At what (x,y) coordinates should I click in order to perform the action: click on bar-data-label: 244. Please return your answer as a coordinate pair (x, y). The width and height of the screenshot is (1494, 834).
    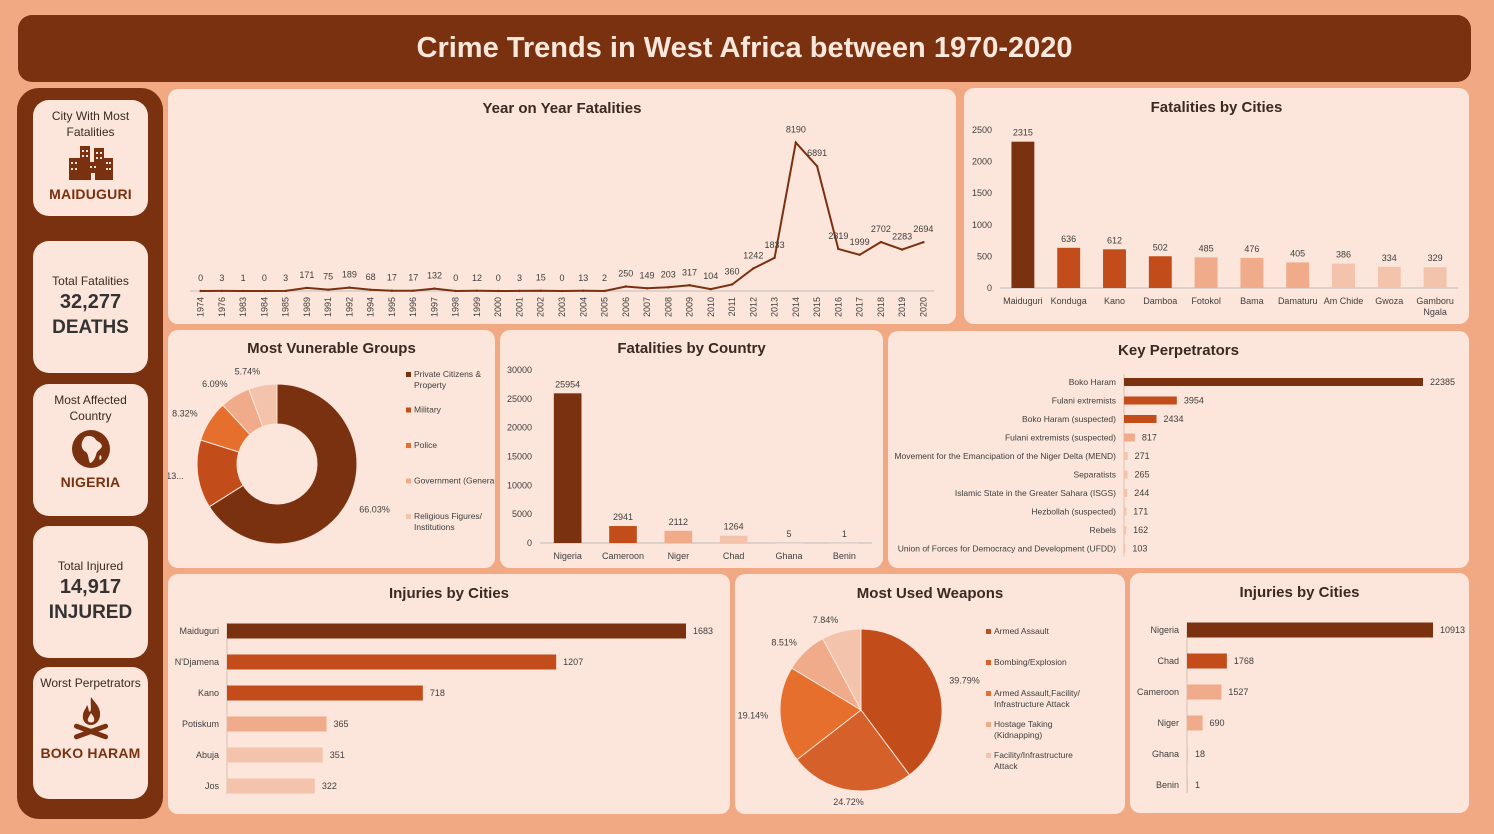
    Looking at the image, I should click on (1141, 493).